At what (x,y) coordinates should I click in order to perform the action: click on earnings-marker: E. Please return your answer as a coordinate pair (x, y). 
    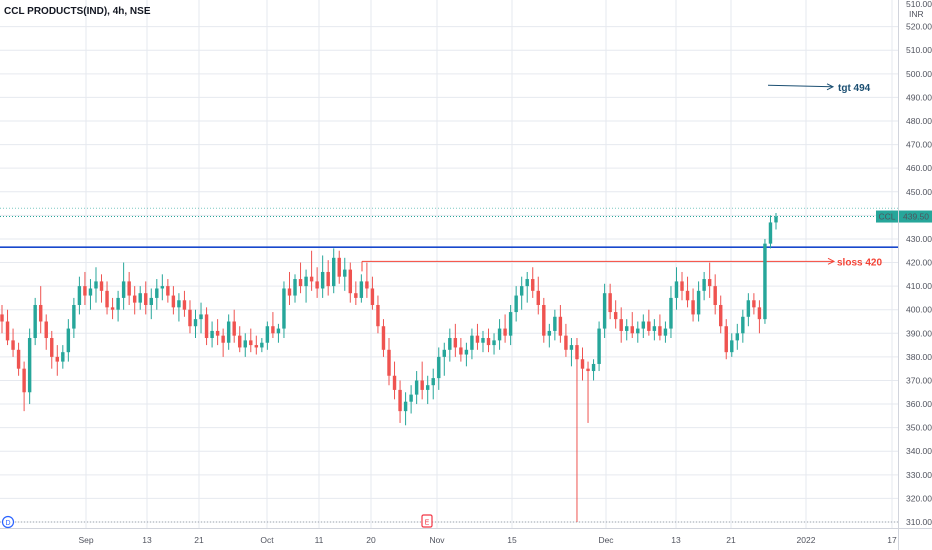
    Looking at the image, I should click on (427, 521).